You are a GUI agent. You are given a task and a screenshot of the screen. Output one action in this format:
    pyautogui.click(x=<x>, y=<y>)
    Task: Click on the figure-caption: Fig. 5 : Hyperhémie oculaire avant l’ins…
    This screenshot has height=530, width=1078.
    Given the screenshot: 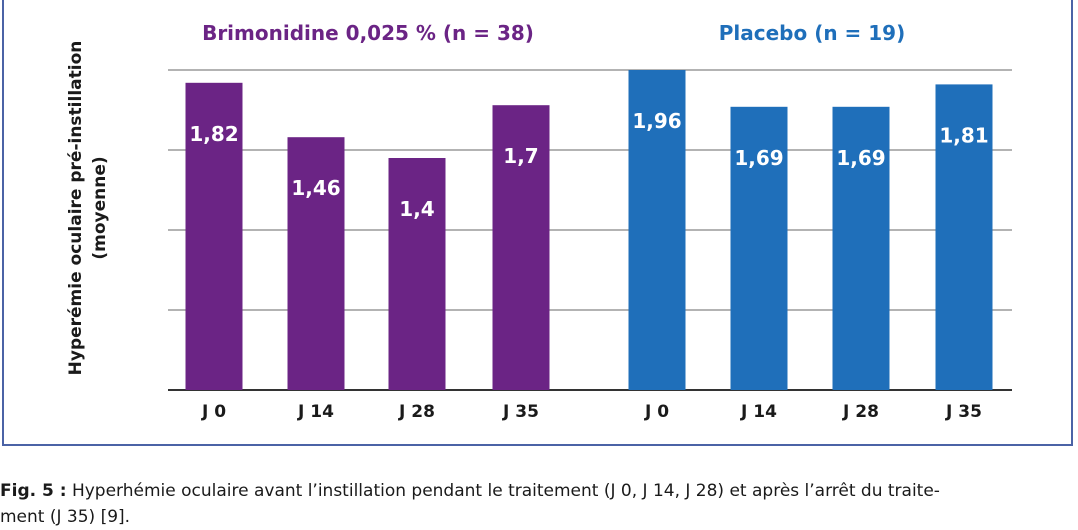 What is the action you would take?
    pyautogui.click(x=539, y=504)
    